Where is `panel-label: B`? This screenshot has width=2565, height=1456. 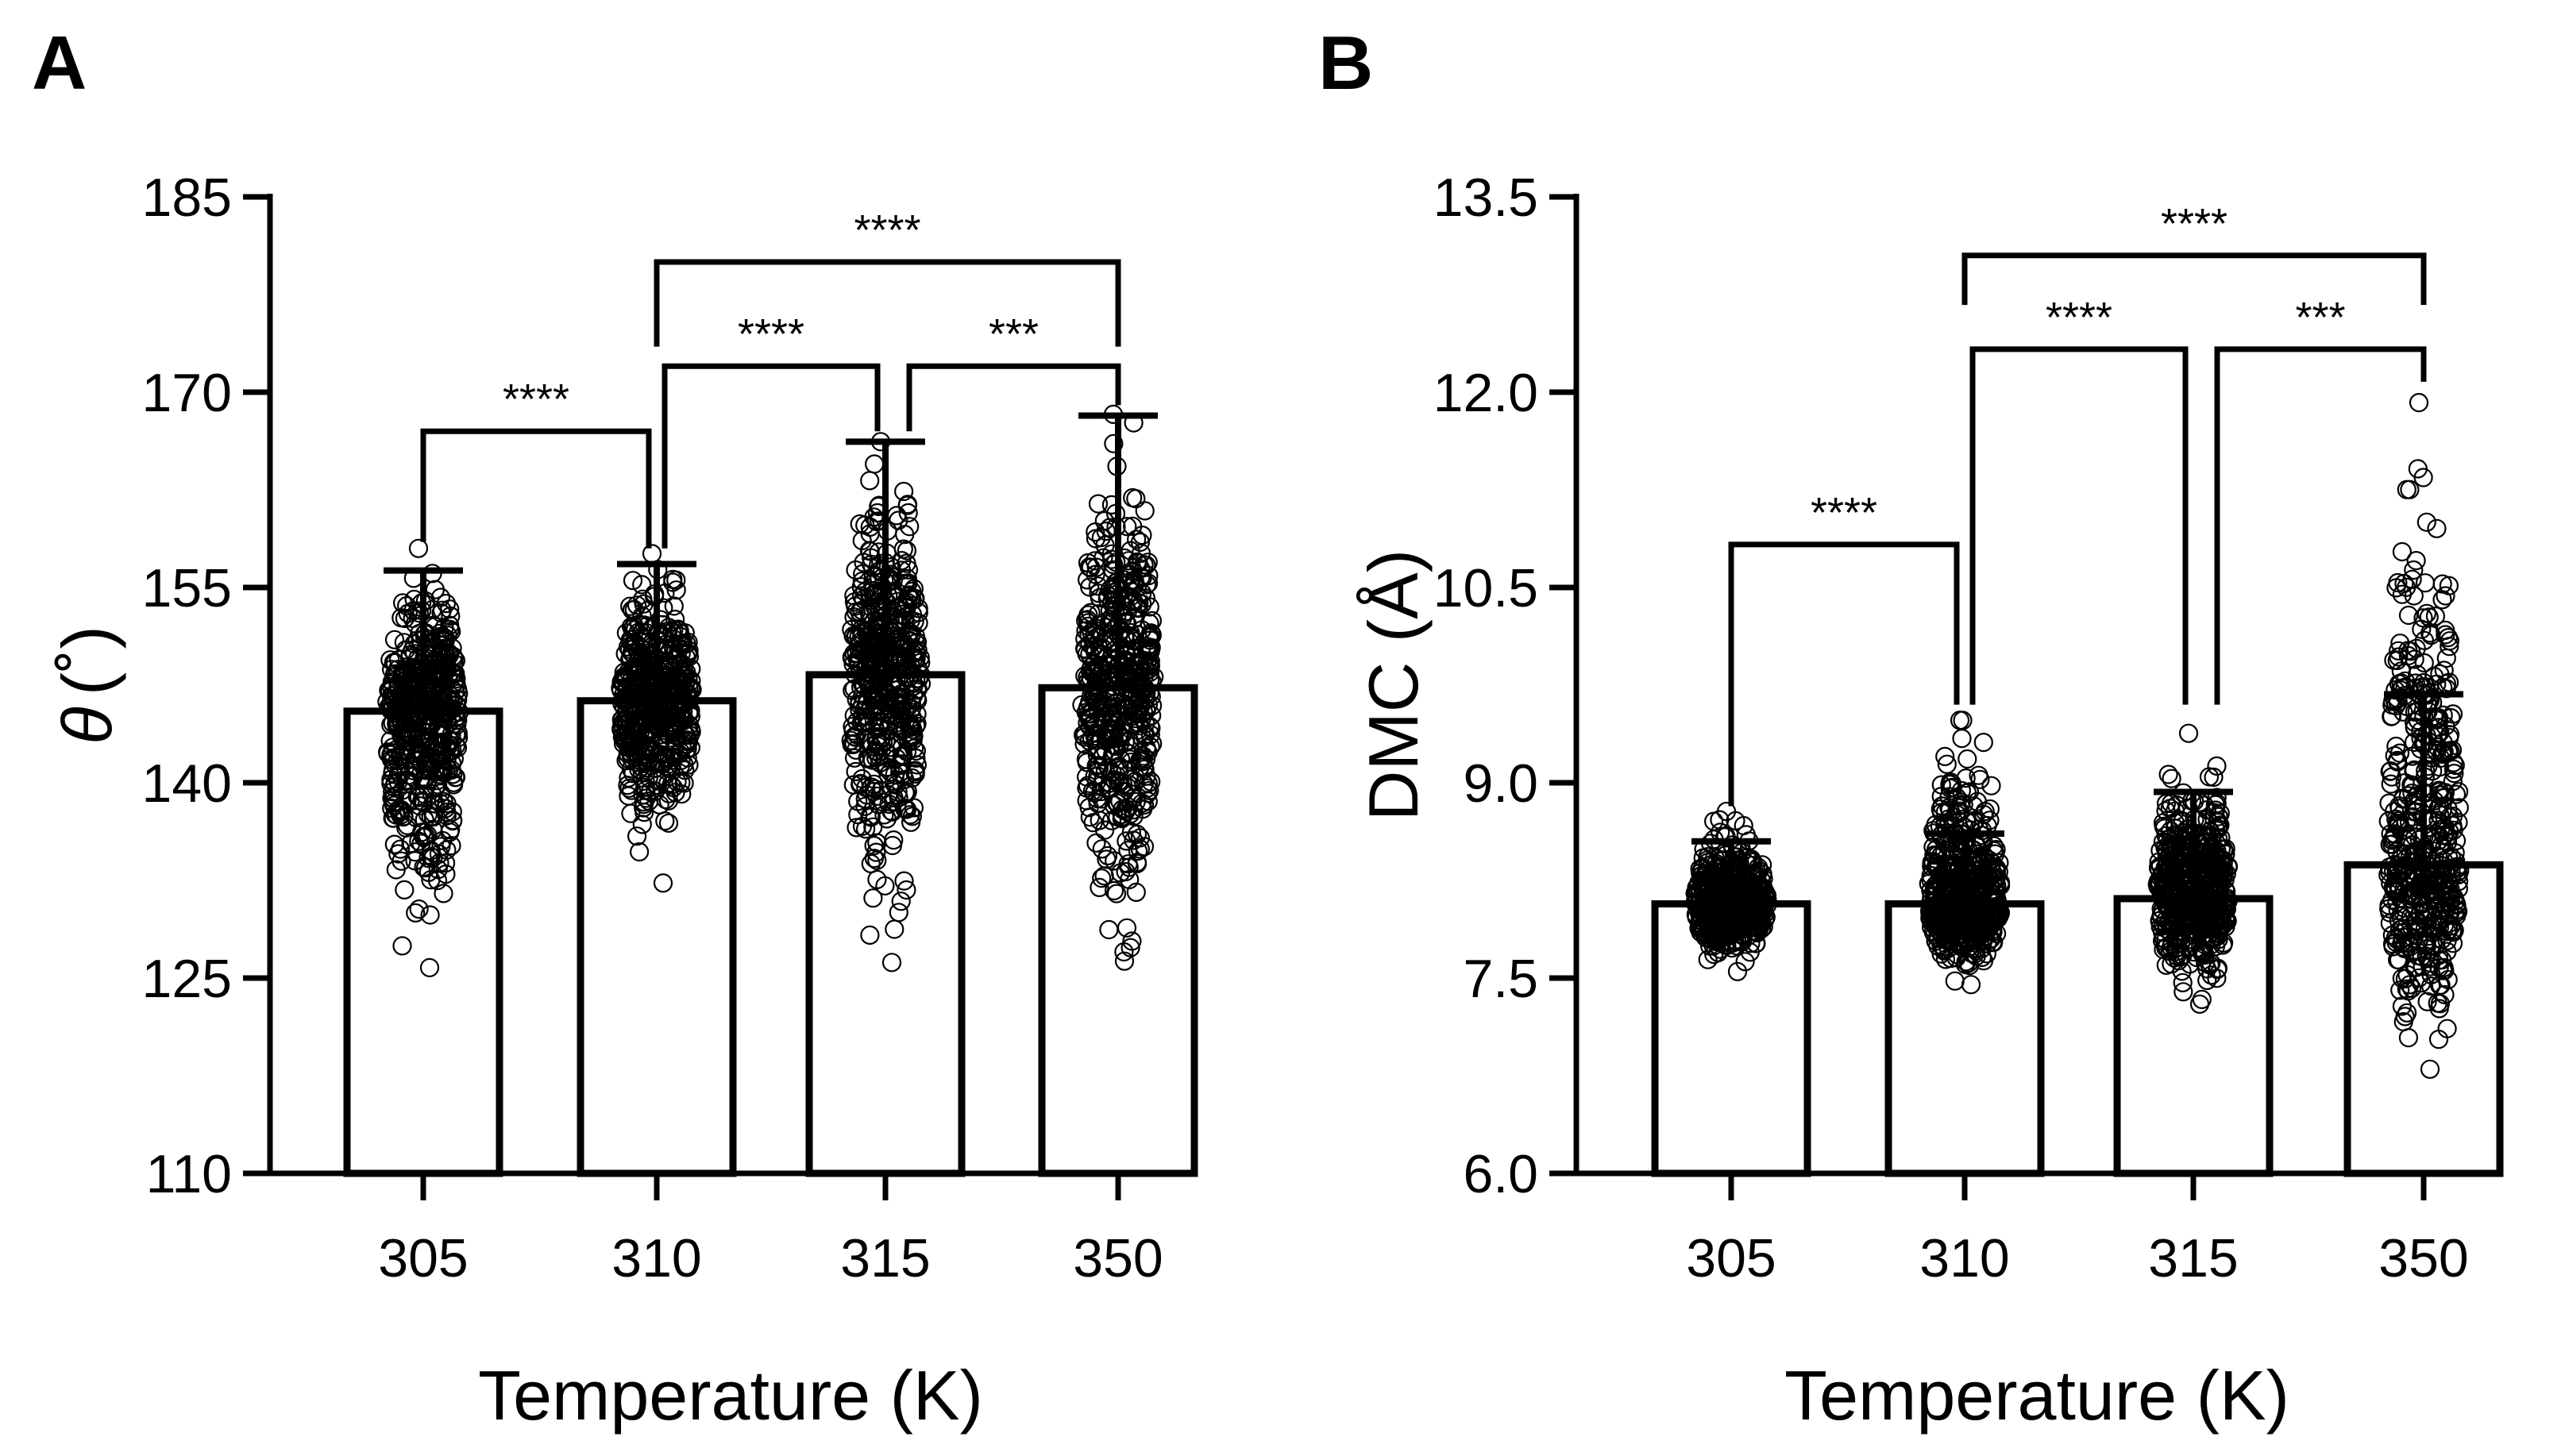
panel-label: B is located at coordinates (1345, 63).